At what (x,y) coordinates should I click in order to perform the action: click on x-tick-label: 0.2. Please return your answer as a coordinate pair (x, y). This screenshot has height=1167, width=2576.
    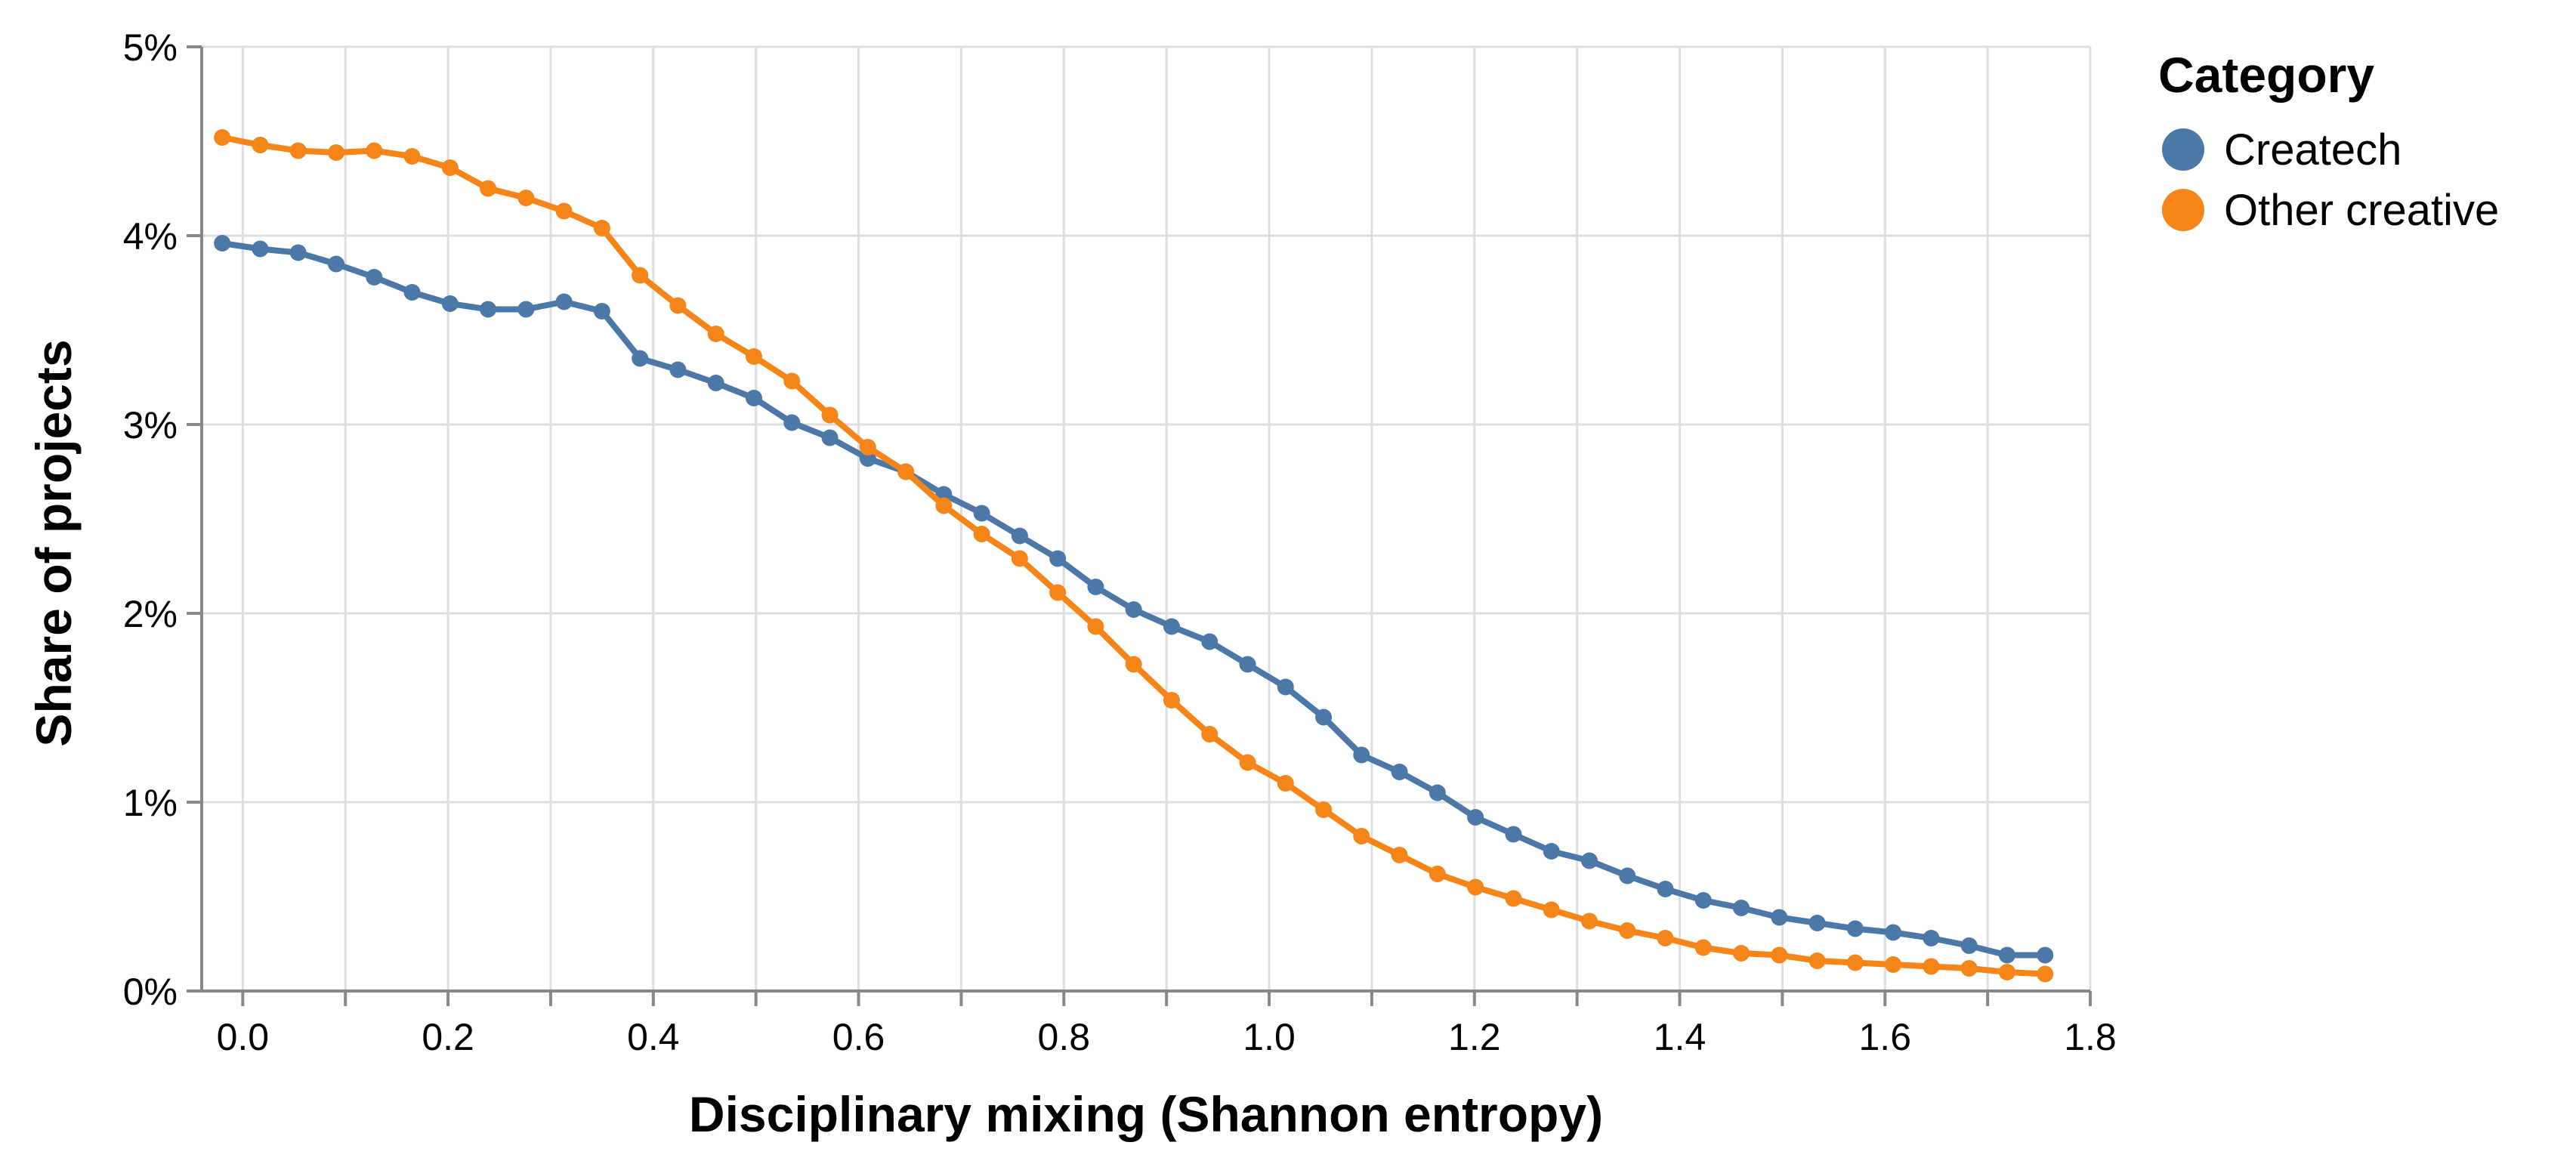
    Looking at the image, I should click on (448, 1037).